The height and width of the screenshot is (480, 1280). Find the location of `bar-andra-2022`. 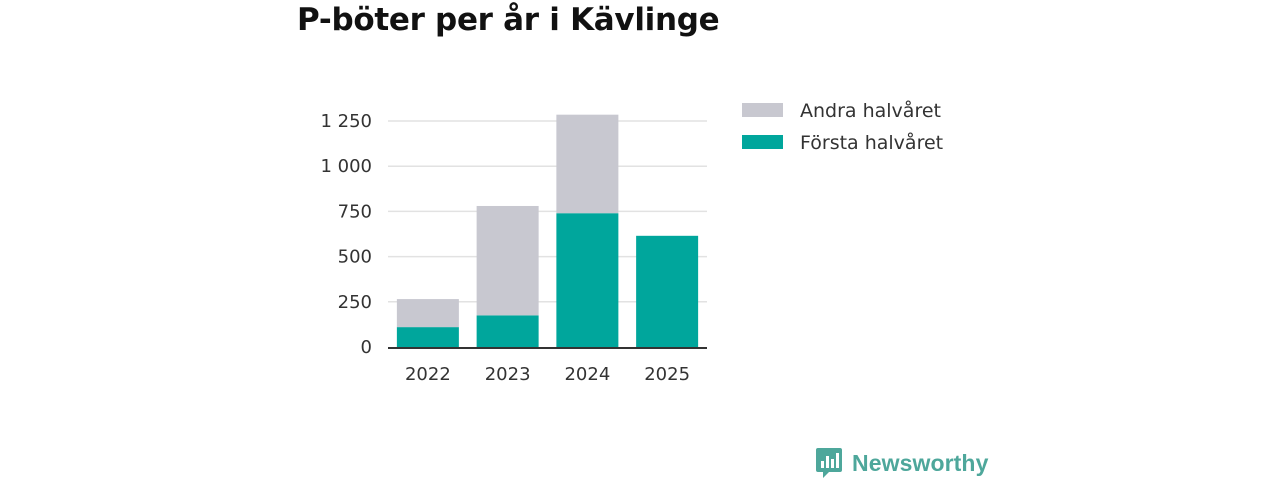

bar-andra-2022 is located at coordinates (427, 313).